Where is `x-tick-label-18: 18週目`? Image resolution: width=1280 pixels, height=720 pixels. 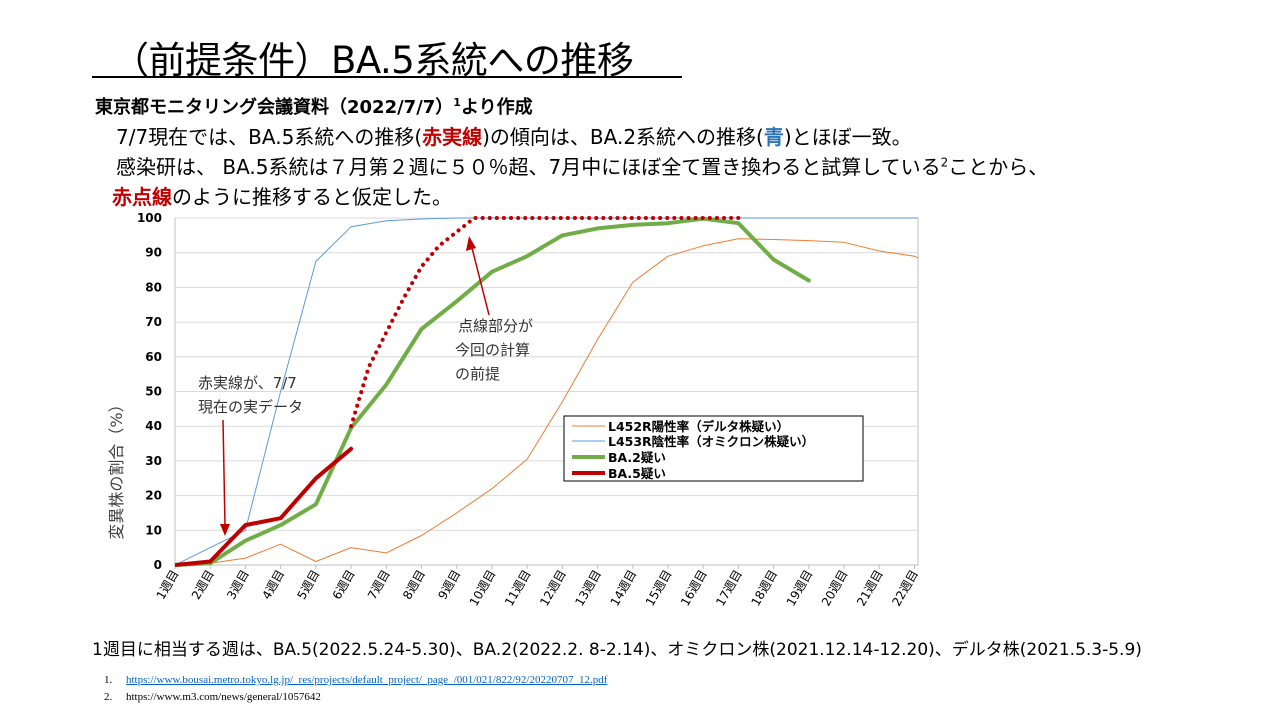 x-tick-label-18: 18週目 is located at coordinates (764, 588).